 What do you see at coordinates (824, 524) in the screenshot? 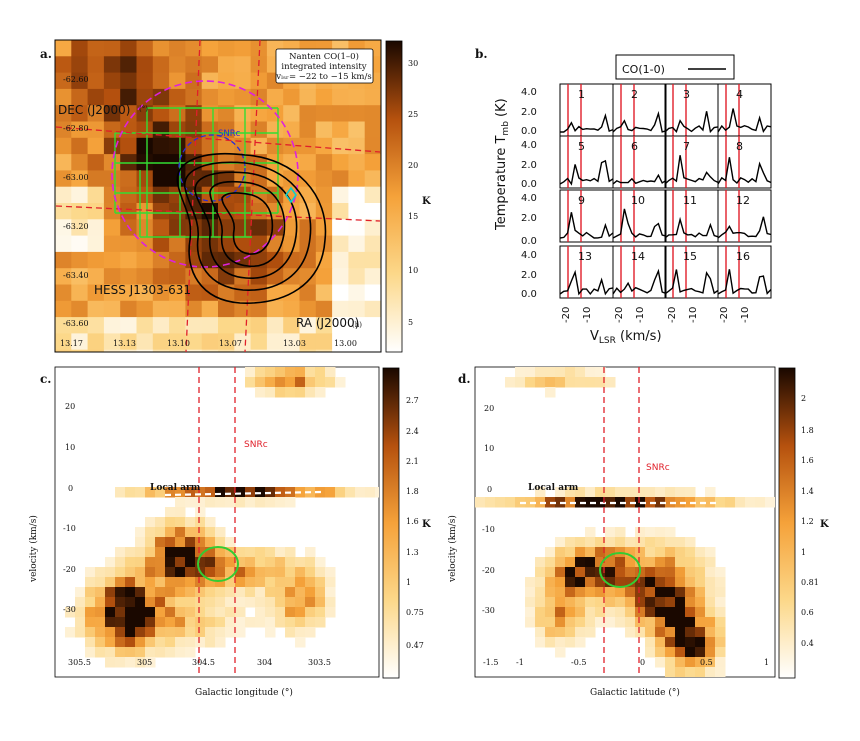
I see `colorbar-d-unit: K` at bounding box center [824, 524].